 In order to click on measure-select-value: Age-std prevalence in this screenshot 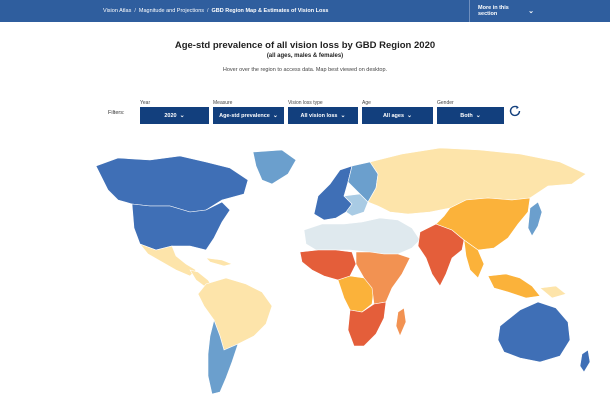, I will do `click(244, 115)`.